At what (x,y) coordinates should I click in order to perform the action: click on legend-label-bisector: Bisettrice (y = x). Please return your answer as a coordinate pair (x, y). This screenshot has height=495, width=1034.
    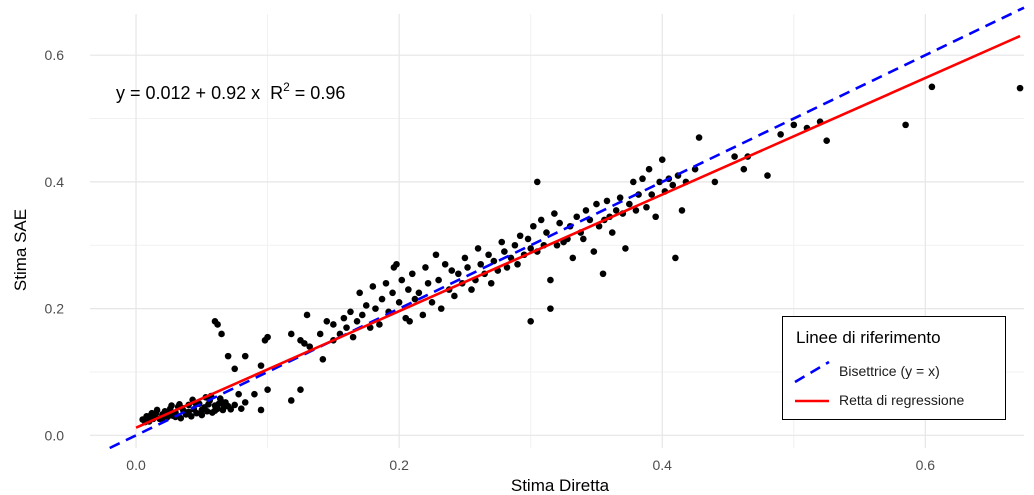
    Looking at the image, I should click on (889, 371).